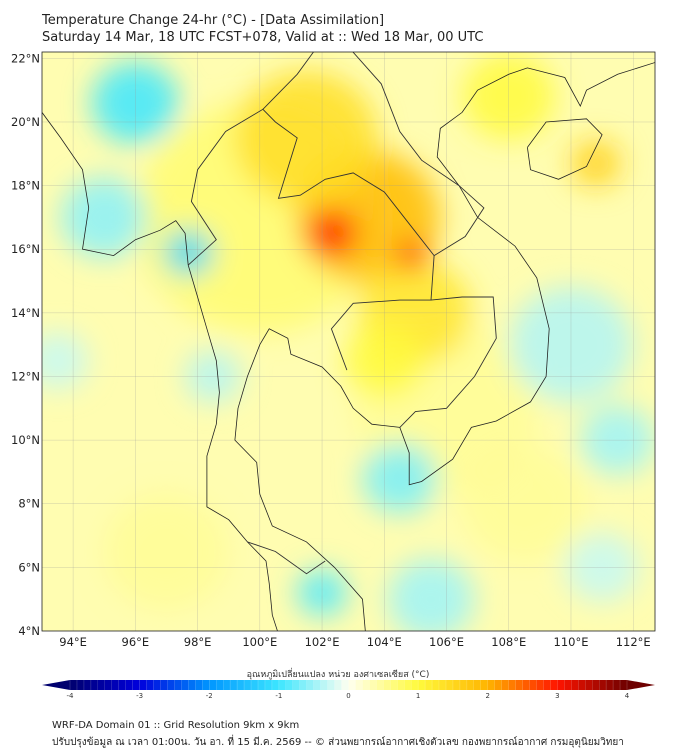  I want to click on colorbar-tick-label: -4, so click(71, 696).